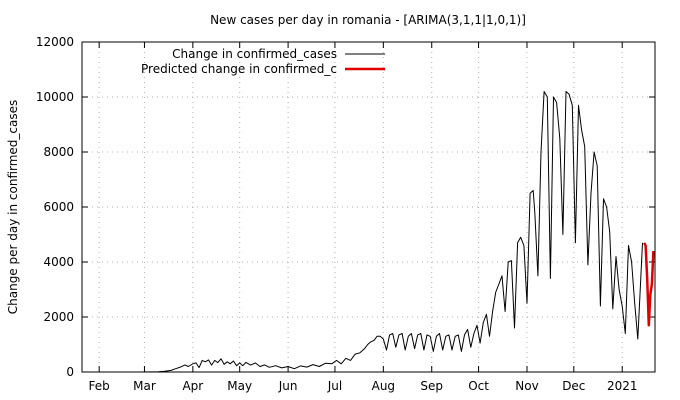 The width and height of the screenshot is (680, 400). I want to click on legend-label-predicted: Predicted change in confirmed_c, so click(239, 69).